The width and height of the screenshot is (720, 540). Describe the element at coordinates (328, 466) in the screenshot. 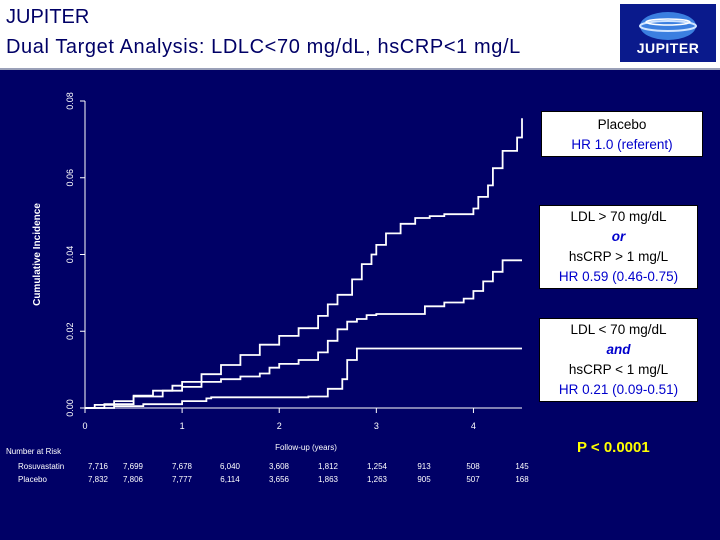

I see `risk-table-cell: 1,812` at that location.